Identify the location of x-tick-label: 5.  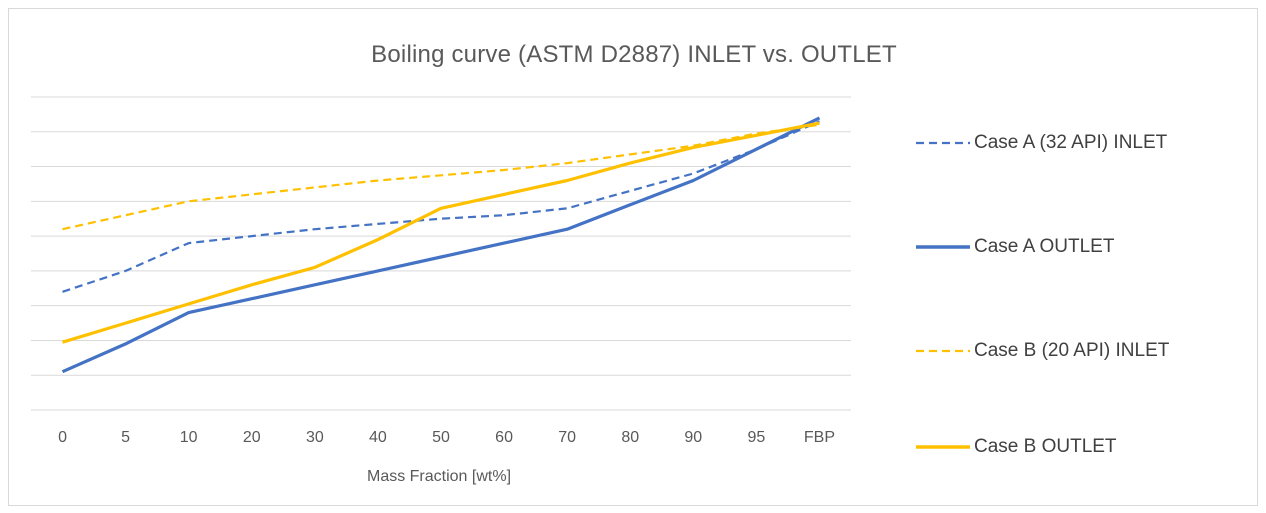
(125, 437).